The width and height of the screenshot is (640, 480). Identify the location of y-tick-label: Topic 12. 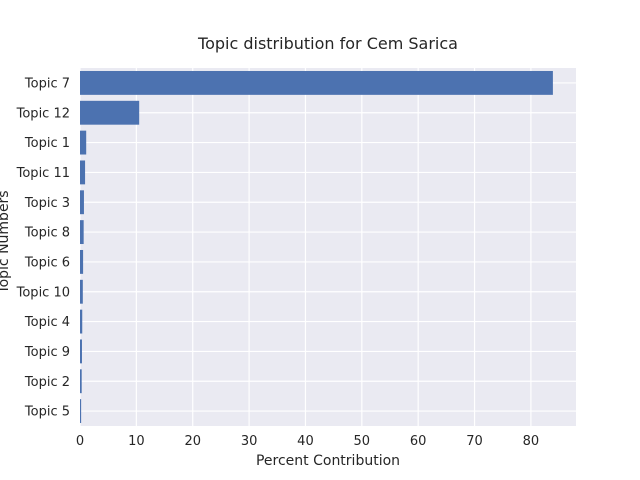
(43, 113).